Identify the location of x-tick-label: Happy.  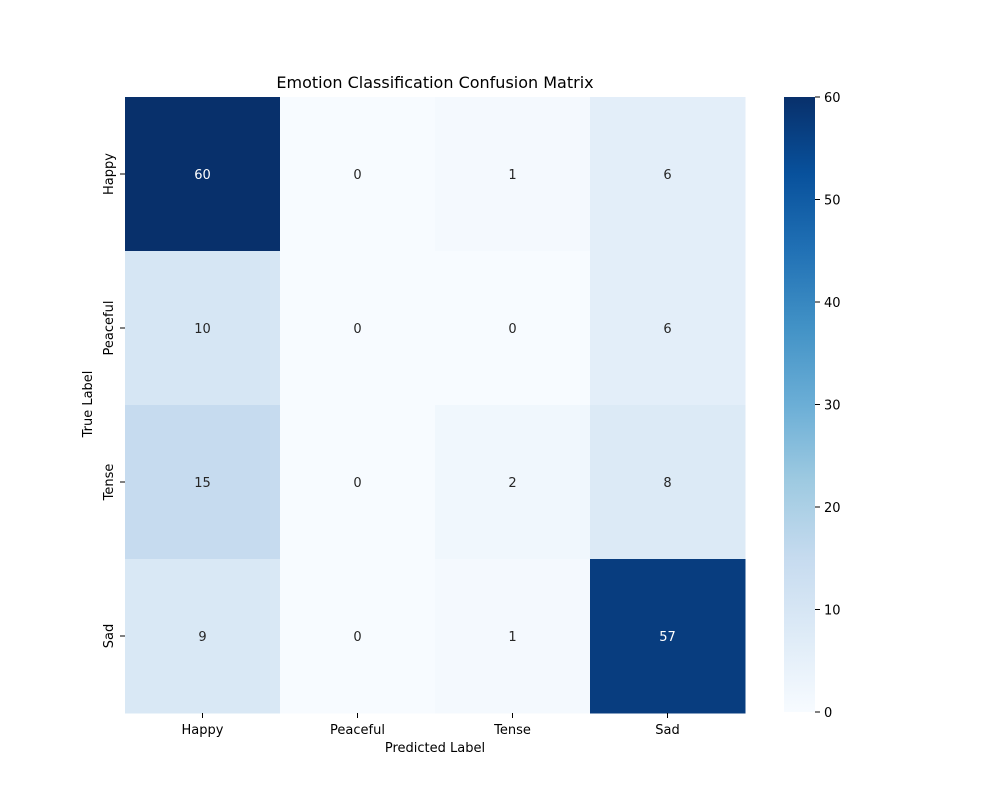
(203, 730).